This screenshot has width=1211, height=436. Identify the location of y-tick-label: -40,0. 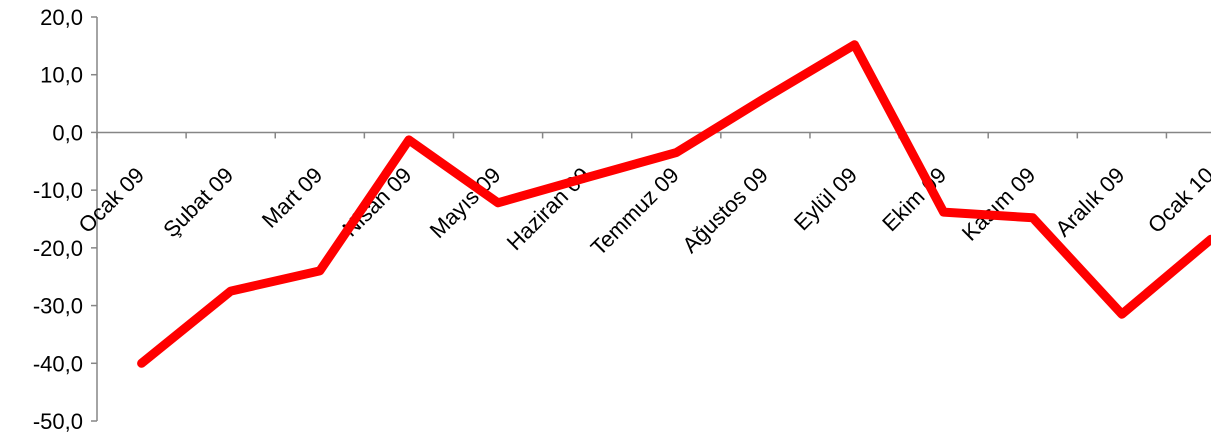
(58, 363).